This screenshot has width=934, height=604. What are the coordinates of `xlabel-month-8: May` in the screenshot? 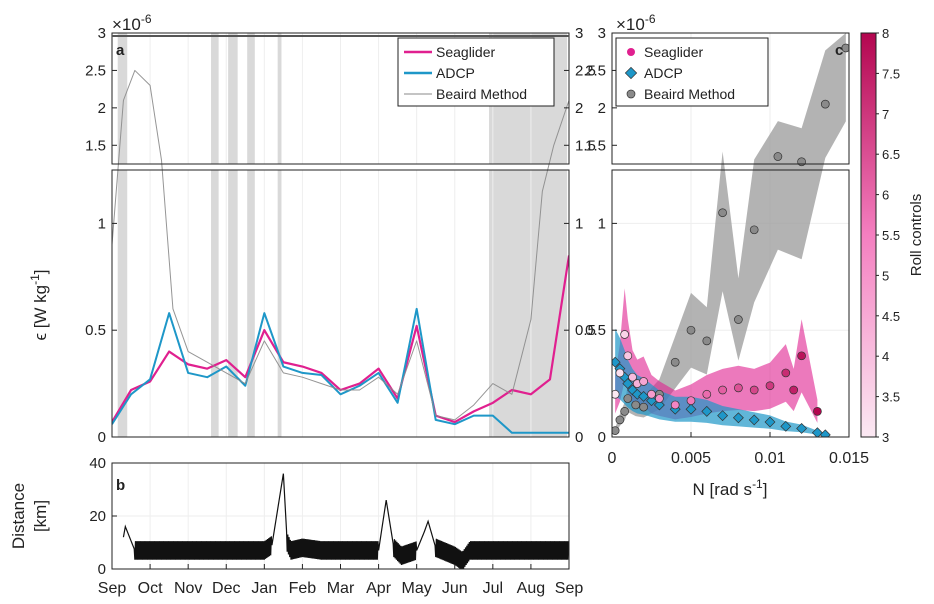 It's located at (417, 588).